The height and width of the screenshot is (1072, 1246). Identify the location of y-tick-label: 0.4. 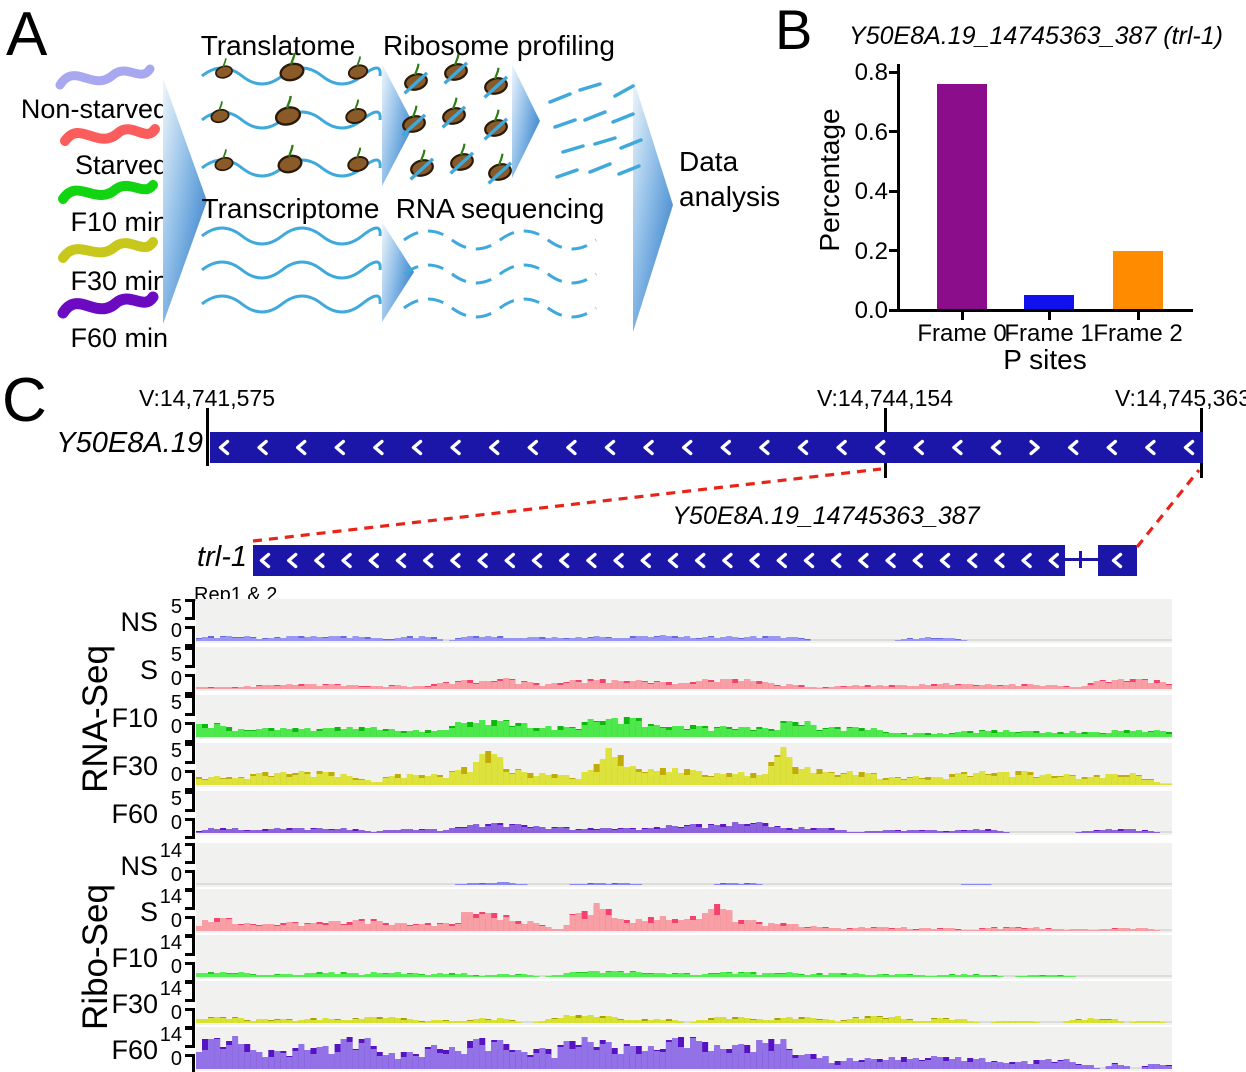
(871, 191).